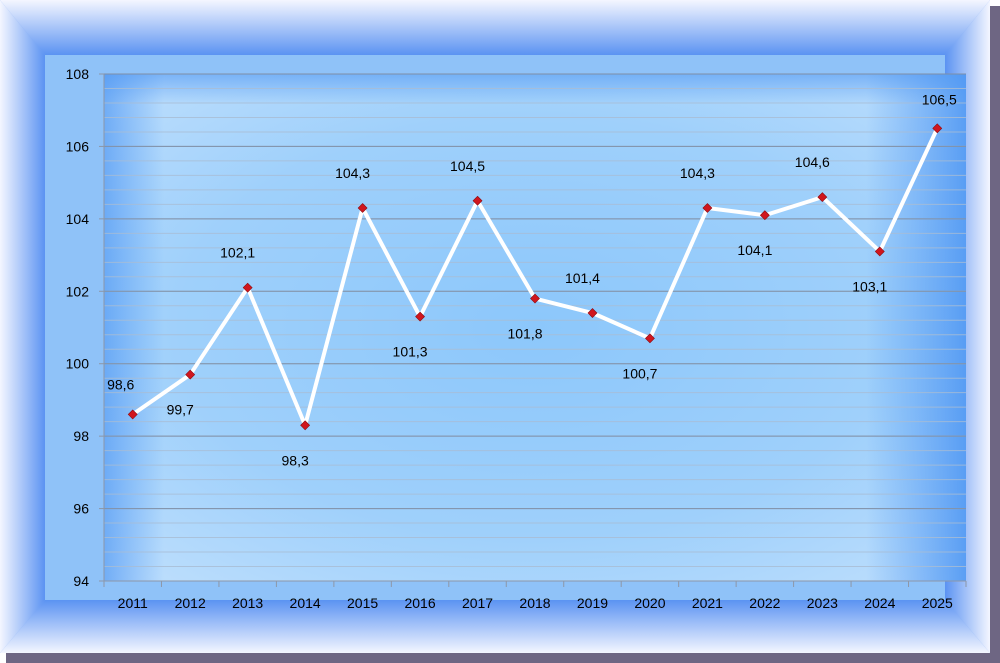  What do you see at coordinates (78, 291) in the screenshot?
I see `y-tick-label: 102` at bounding box center [78, 291].